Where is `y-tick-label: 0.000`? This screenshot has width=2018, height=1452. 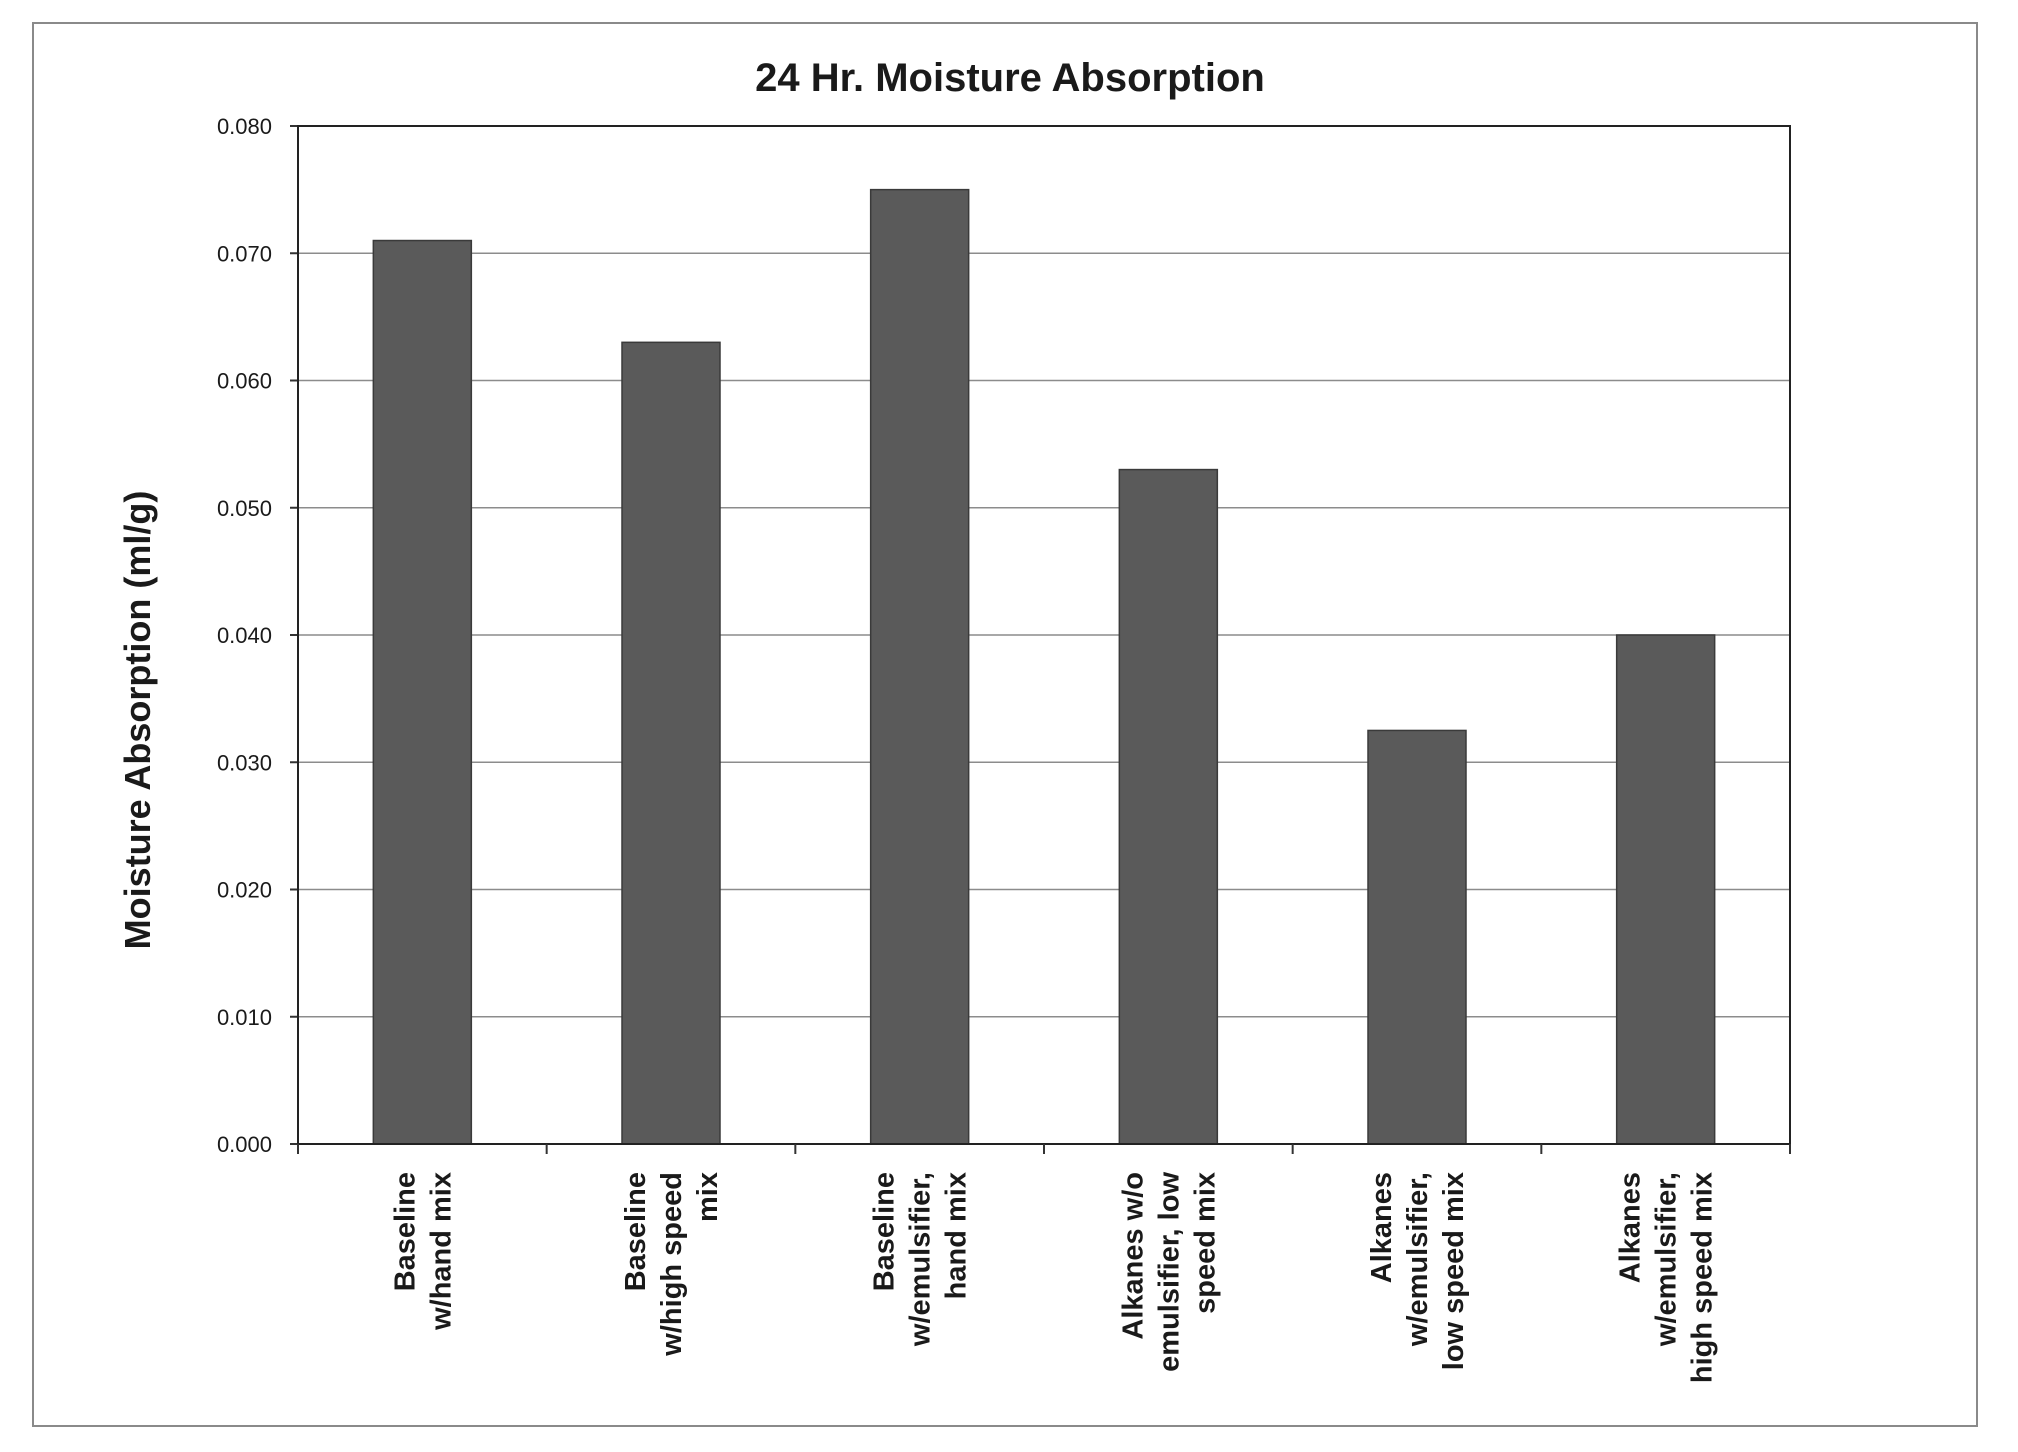
y-tick-label: 0.000 is located at coordinates (244, 1144).